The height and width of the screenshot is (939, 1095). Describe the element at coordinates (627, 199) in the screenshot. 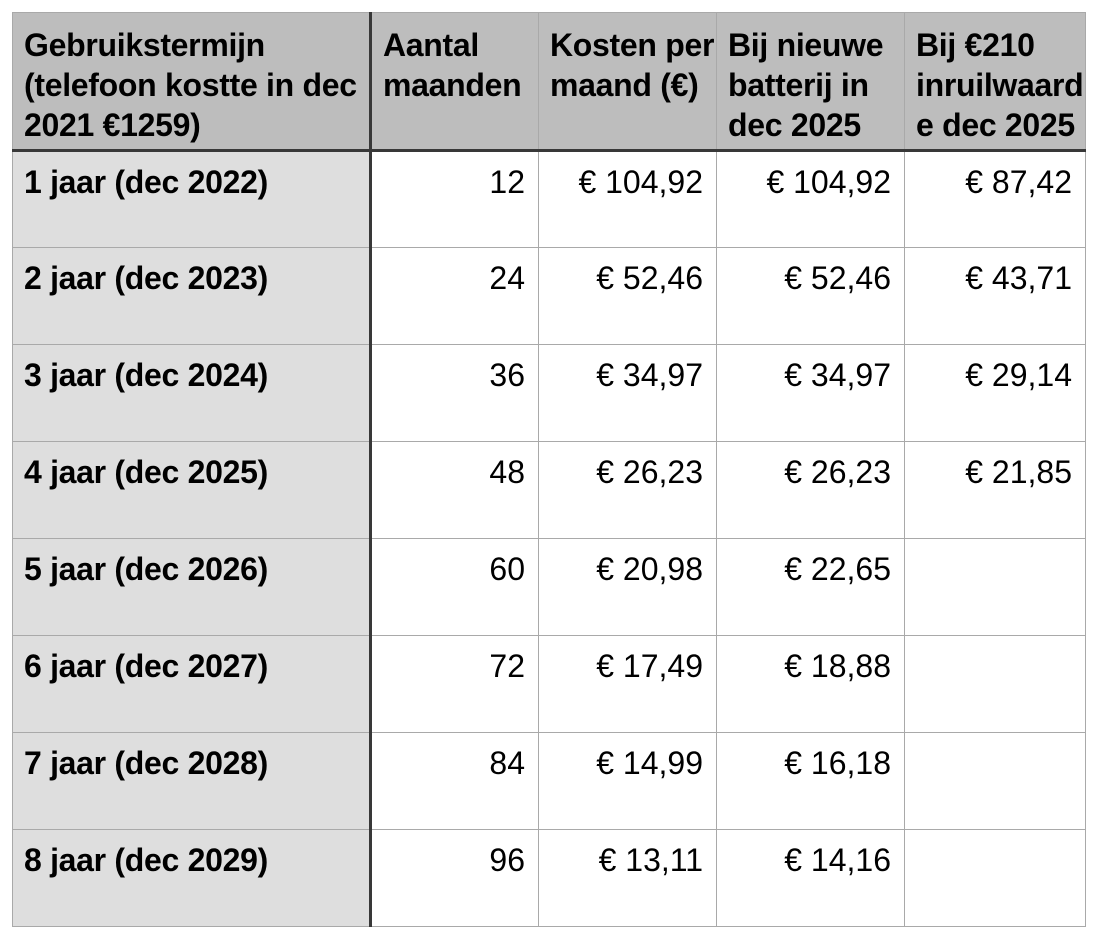

I see `cost-per-month-cell: € 104,92` at that location.